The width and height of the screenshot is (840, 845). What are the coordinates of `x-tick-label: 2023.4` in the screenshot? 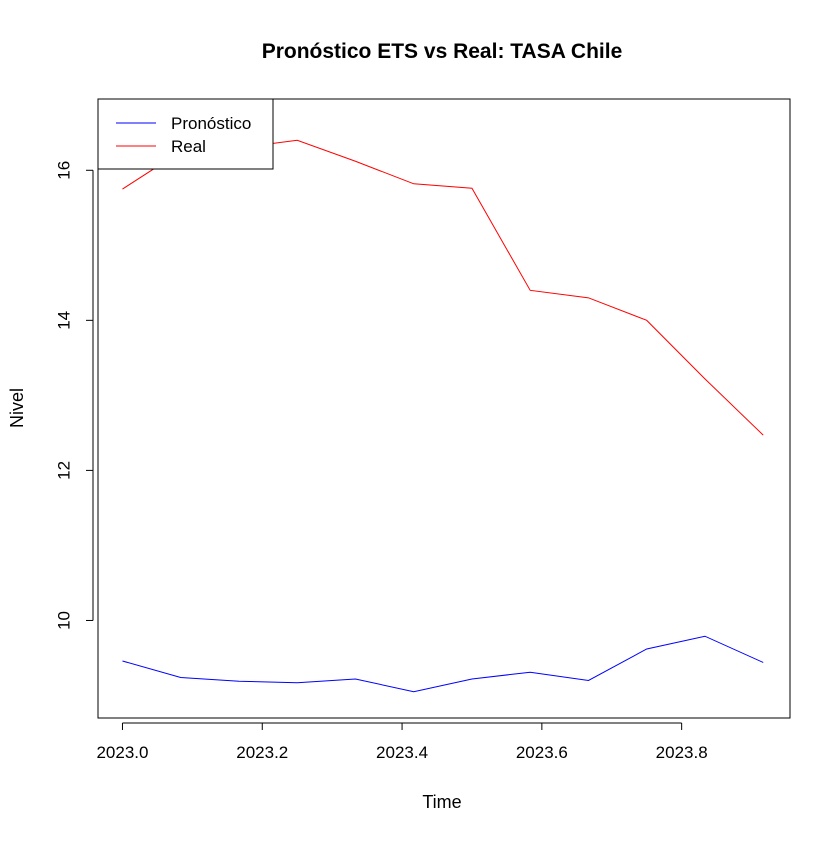 It's located at (402, 752).